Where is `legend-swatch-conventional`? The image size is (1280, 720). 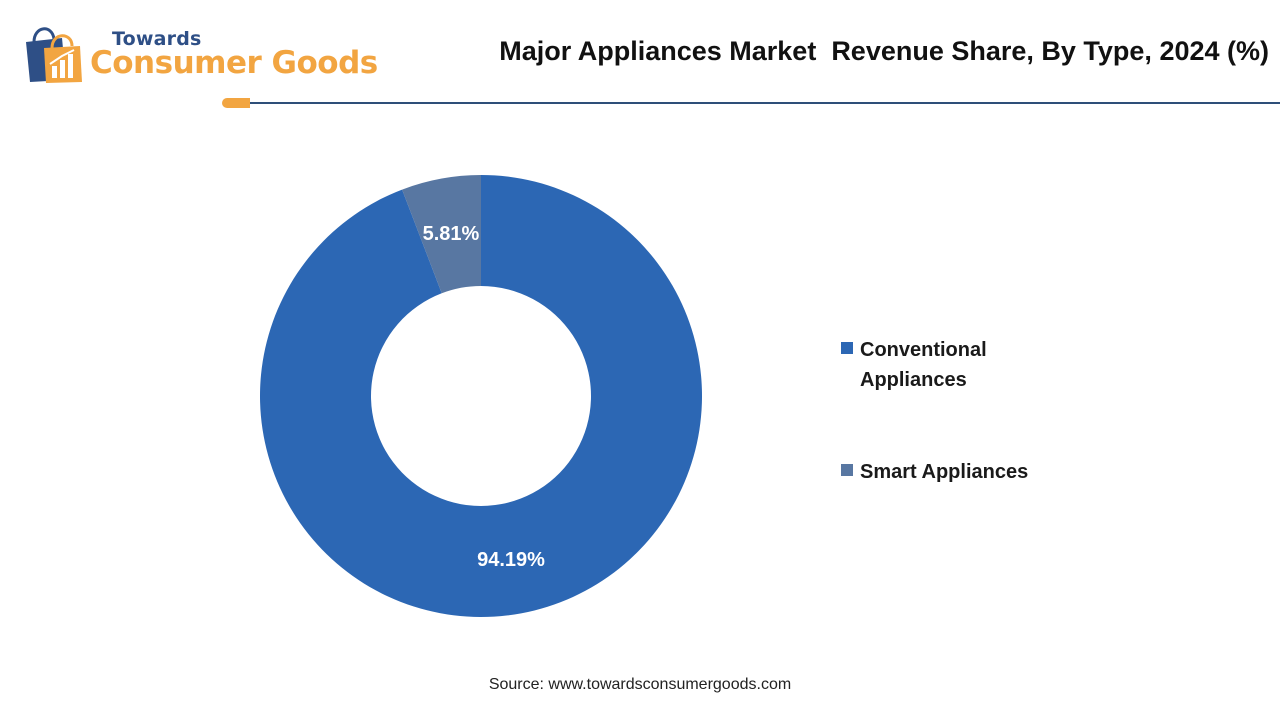 legend-swatch-conventional is located at coordinates (847, 348).